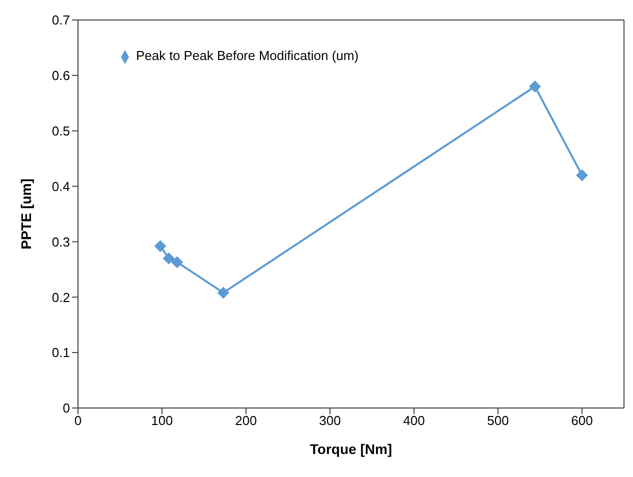 This screenshot has height=477, width=633. Describe the element at coordinates (61, 130) in the screenshot. I see `y-tick-label: 0.5` at that location.